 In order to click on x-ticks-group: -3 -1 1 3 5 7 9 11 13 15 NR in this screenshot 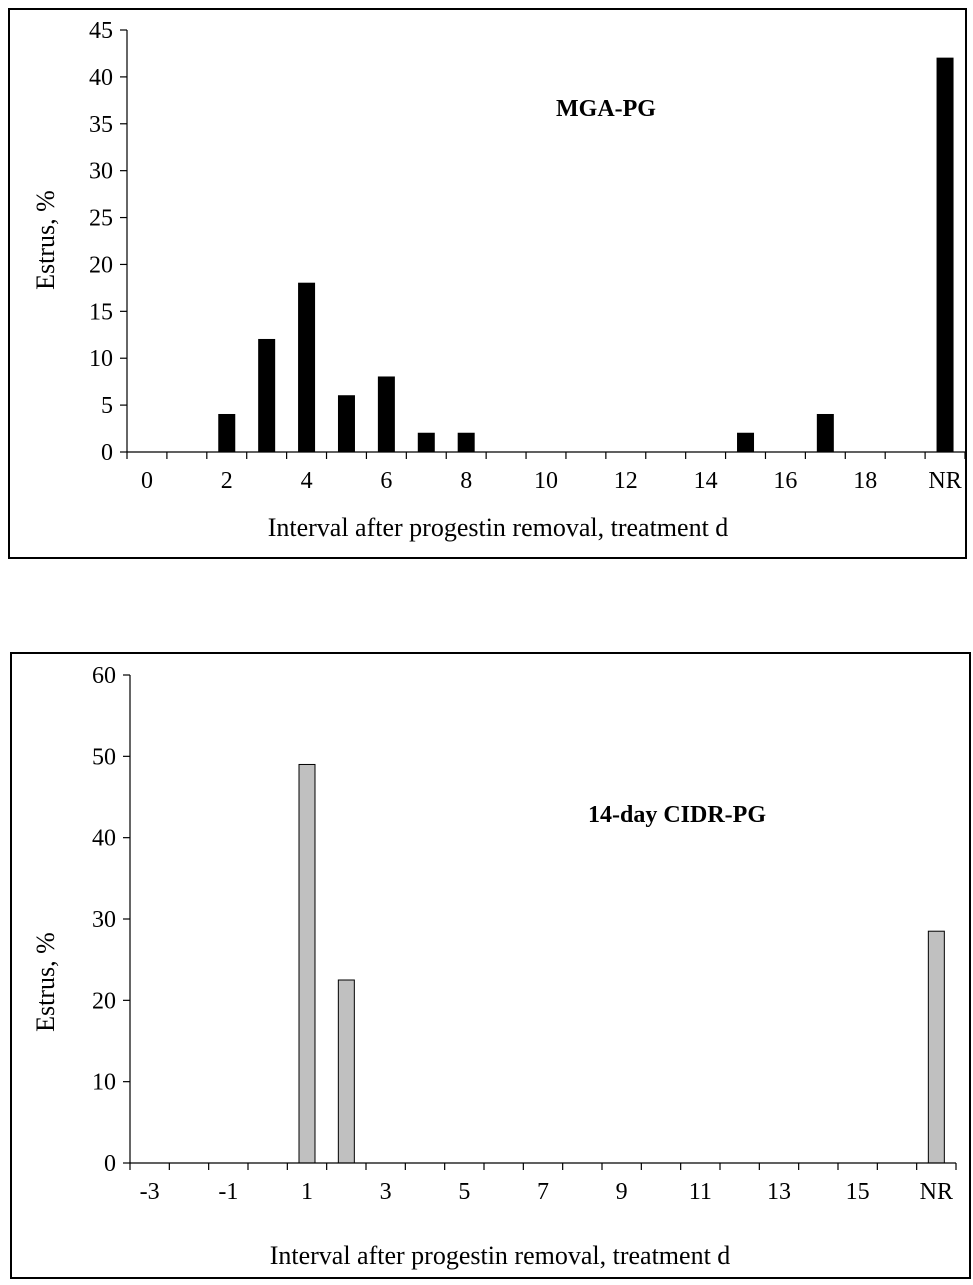, I will do `click(543, 1184)`.